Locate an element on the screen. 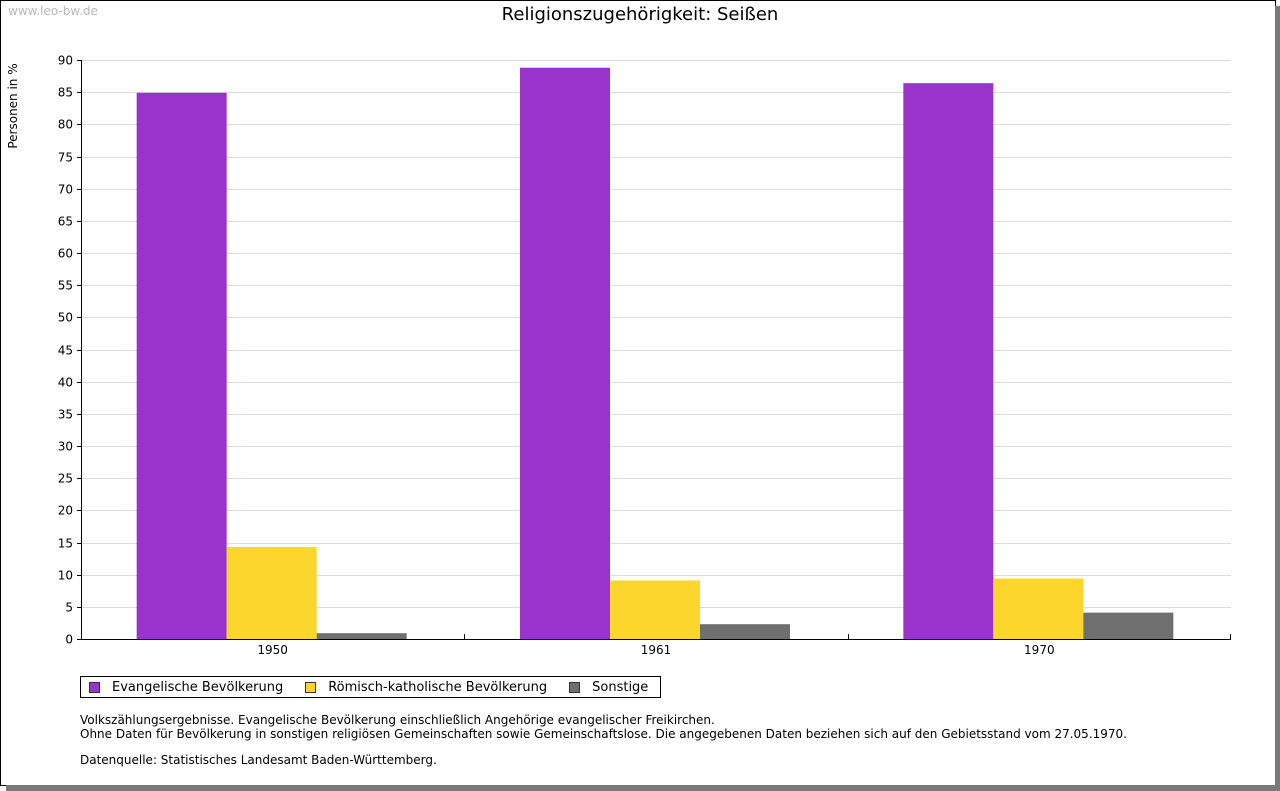  y-tick-label-80: 80 is located at coordinates (65, 125).